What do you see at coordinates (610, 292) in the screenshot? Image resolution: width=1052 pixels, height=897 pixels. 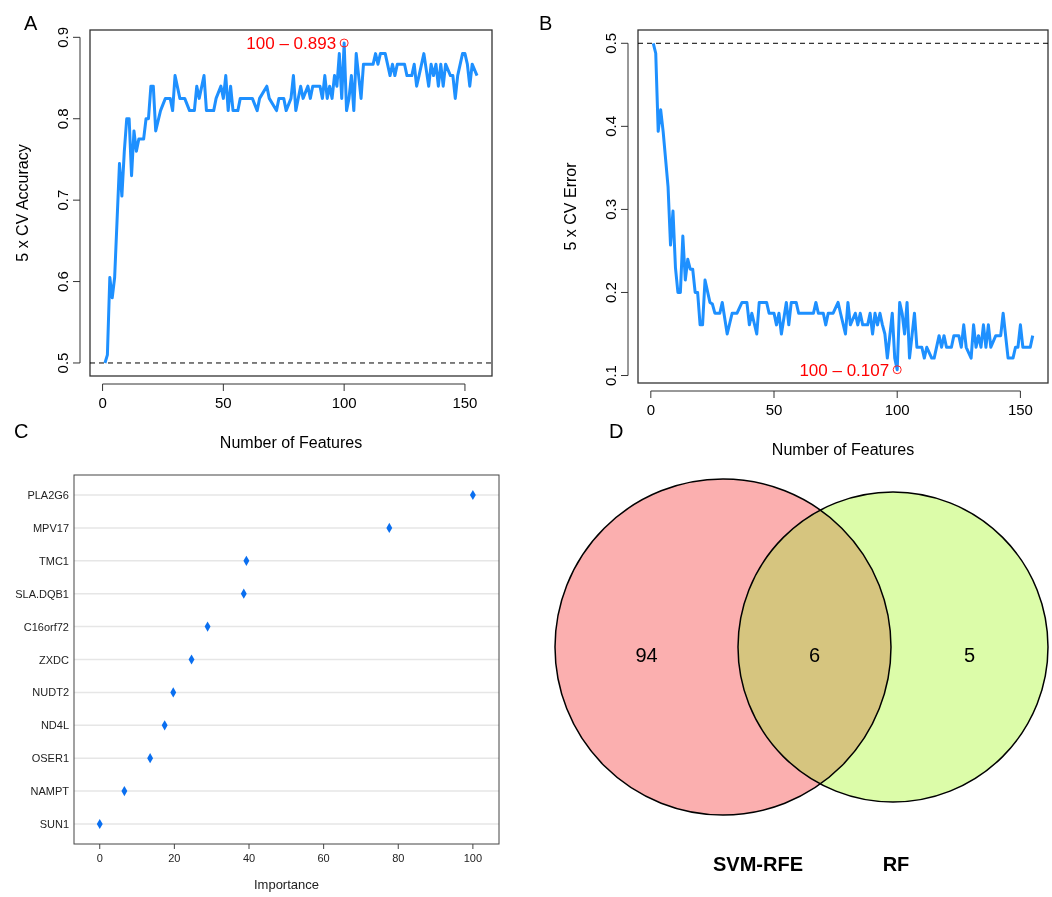 I see `y-tick-label: 0.2` at bounding box center [610, 292].